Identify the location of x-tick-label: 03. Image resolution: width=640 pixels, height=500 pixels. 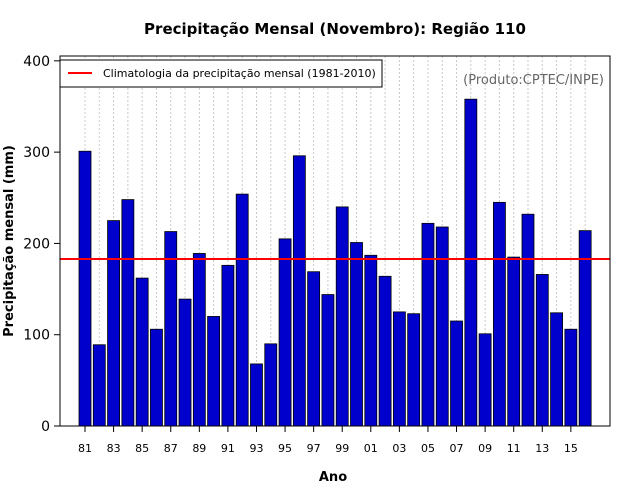
(399, 448).